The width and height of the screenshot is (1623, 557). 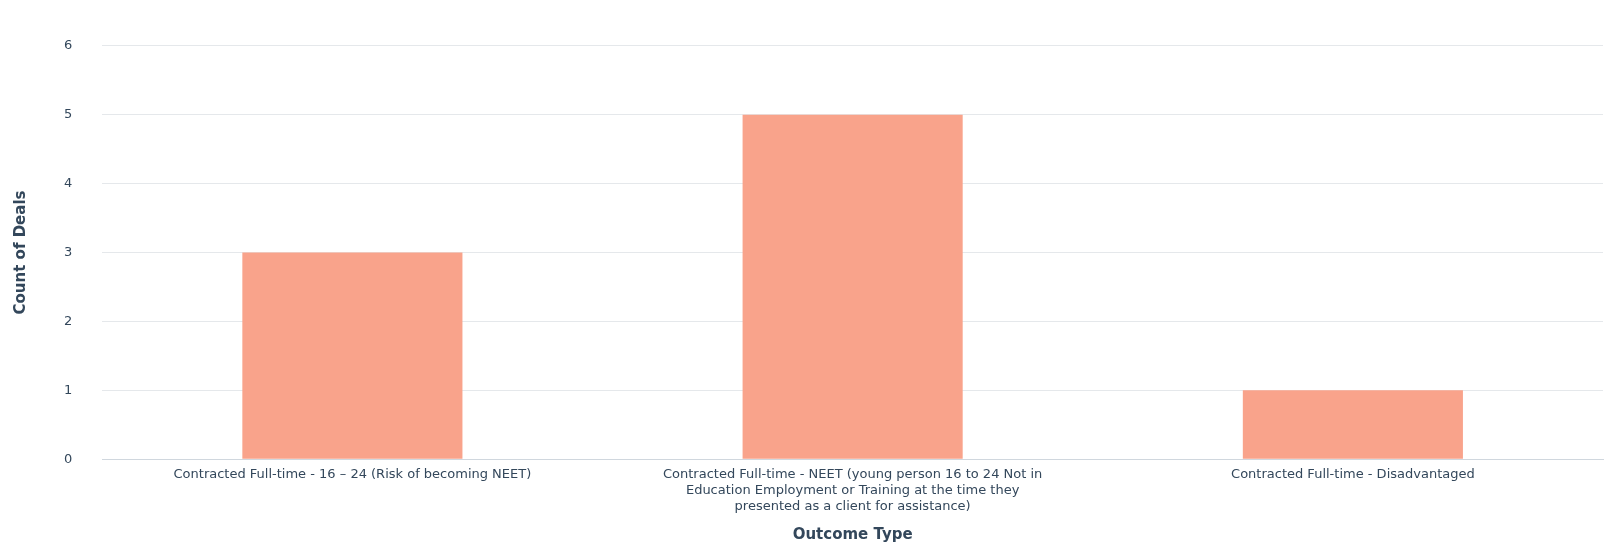 I want to click on y-tick-label: 0, so click(x=68, y=458).